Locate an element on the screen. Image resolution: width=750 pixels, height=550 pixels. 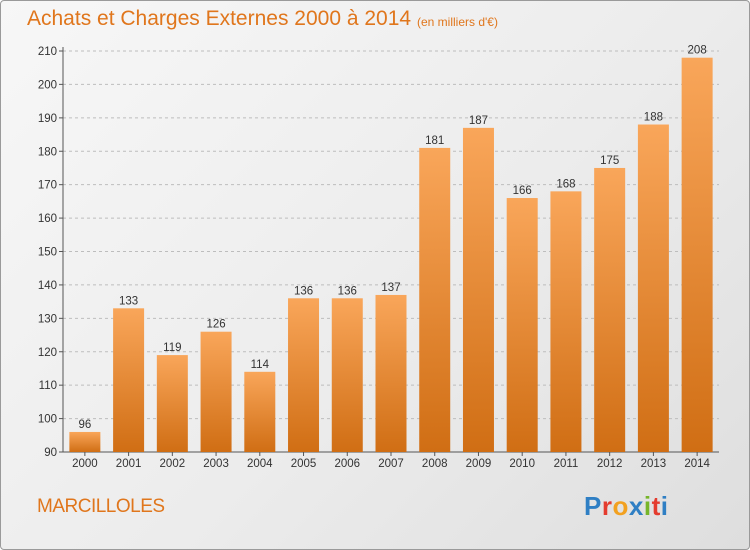
value-label-2000: 96 is located at coordinates (84, 425).